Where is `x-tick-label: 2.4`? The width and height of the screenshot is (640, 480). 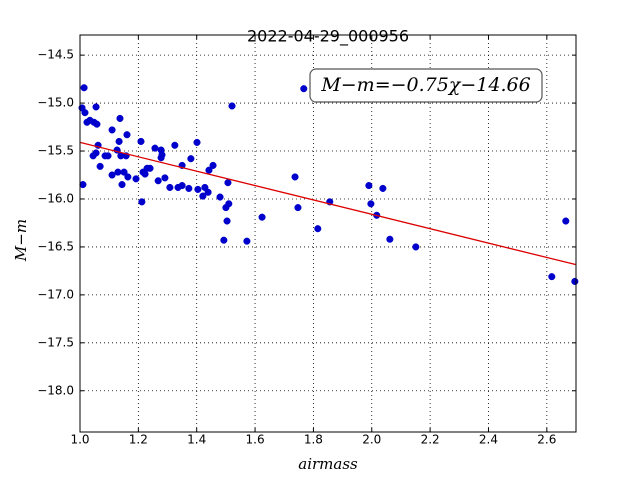 x-tick-label: 2.4 is located at coordinates (488, 440).